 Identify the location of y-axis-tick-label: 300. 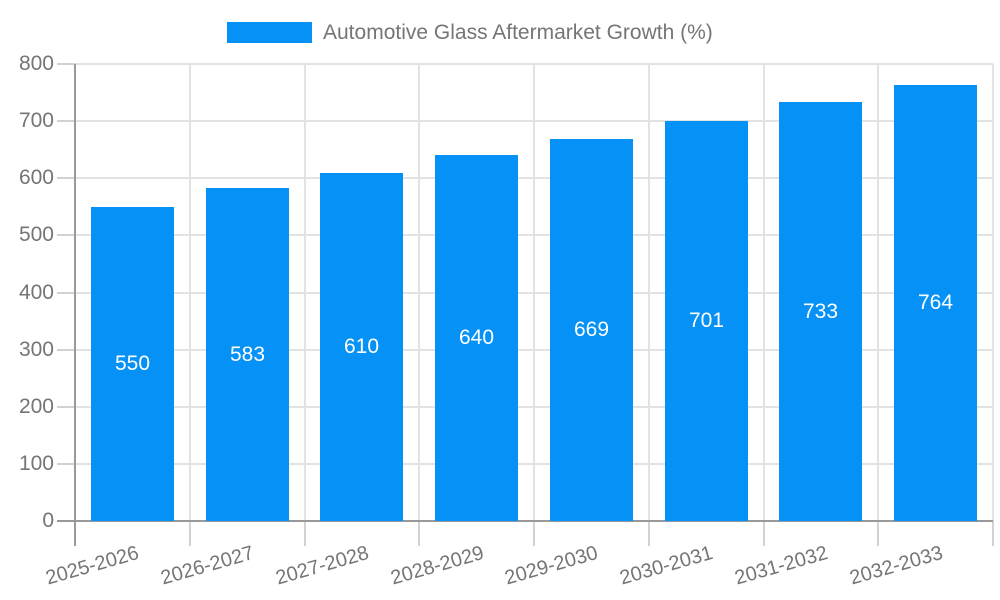
(36, 349).